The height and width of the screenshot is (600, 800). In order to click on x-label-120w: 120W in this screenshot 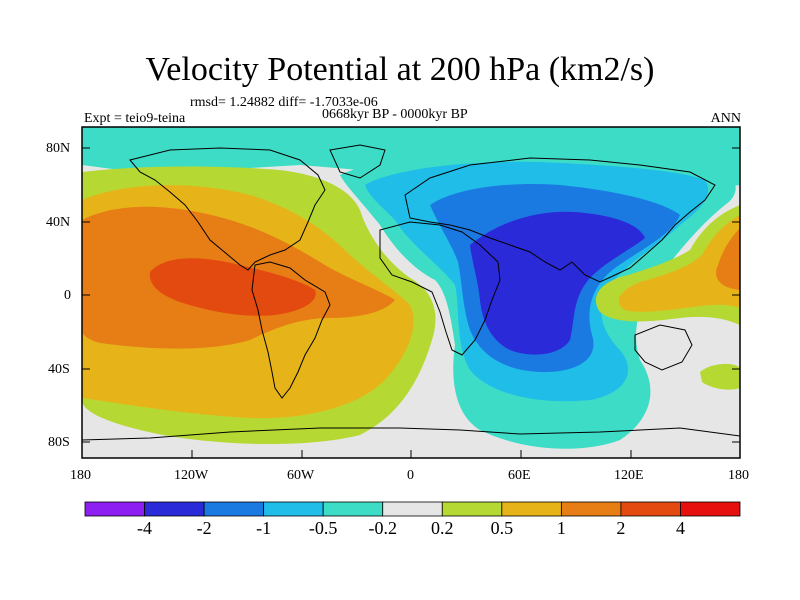, I will do `click(191, 475)`.